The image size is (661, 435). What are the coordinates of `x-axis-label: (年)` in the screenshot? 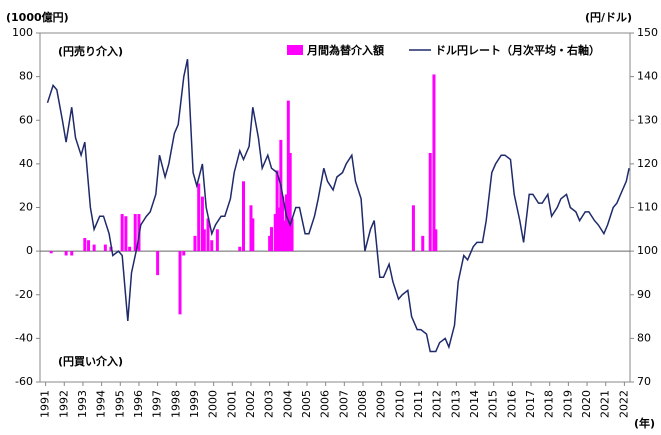 It's located at (644, 423).